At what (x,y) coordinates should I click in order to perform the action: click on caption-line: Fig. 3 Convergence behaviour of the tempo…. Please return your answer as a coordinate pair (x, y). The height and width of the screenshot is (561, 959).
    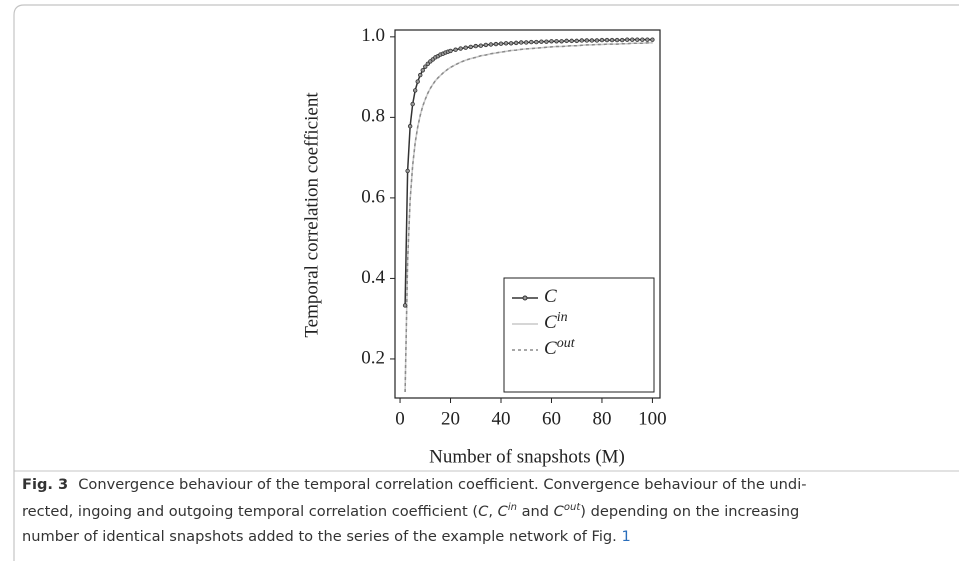
    Looking at the image, I should click on (414, 484).